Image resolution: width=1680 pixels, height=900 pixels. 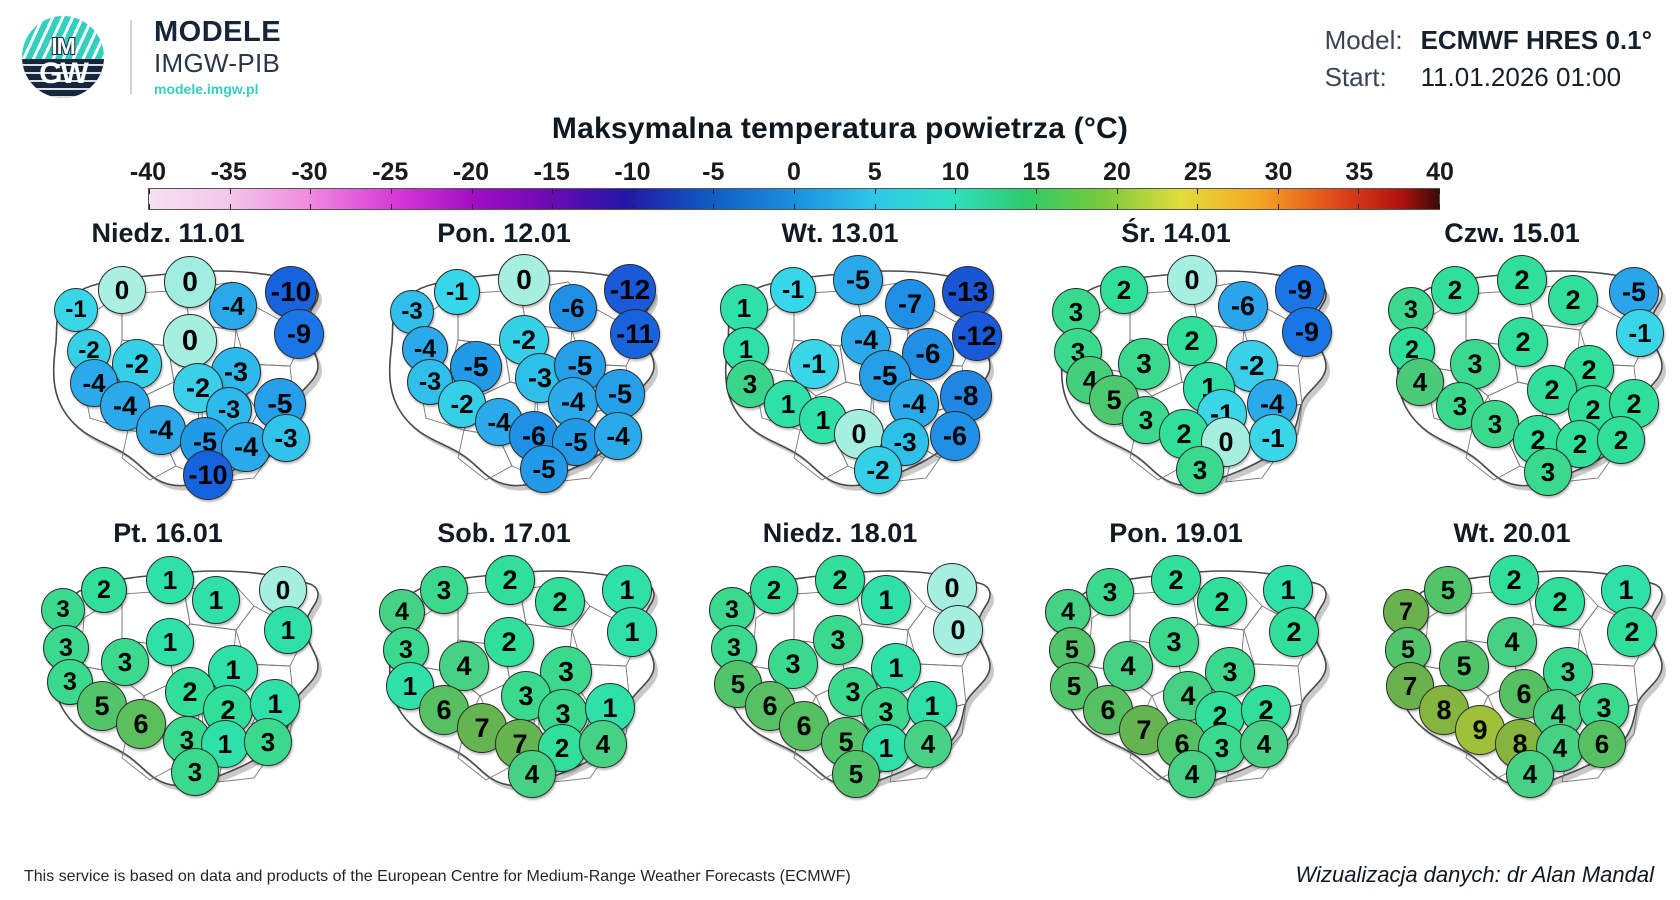 I want to click on logo-subtitle: IMGW-PIB, so click(x=217, y=63).